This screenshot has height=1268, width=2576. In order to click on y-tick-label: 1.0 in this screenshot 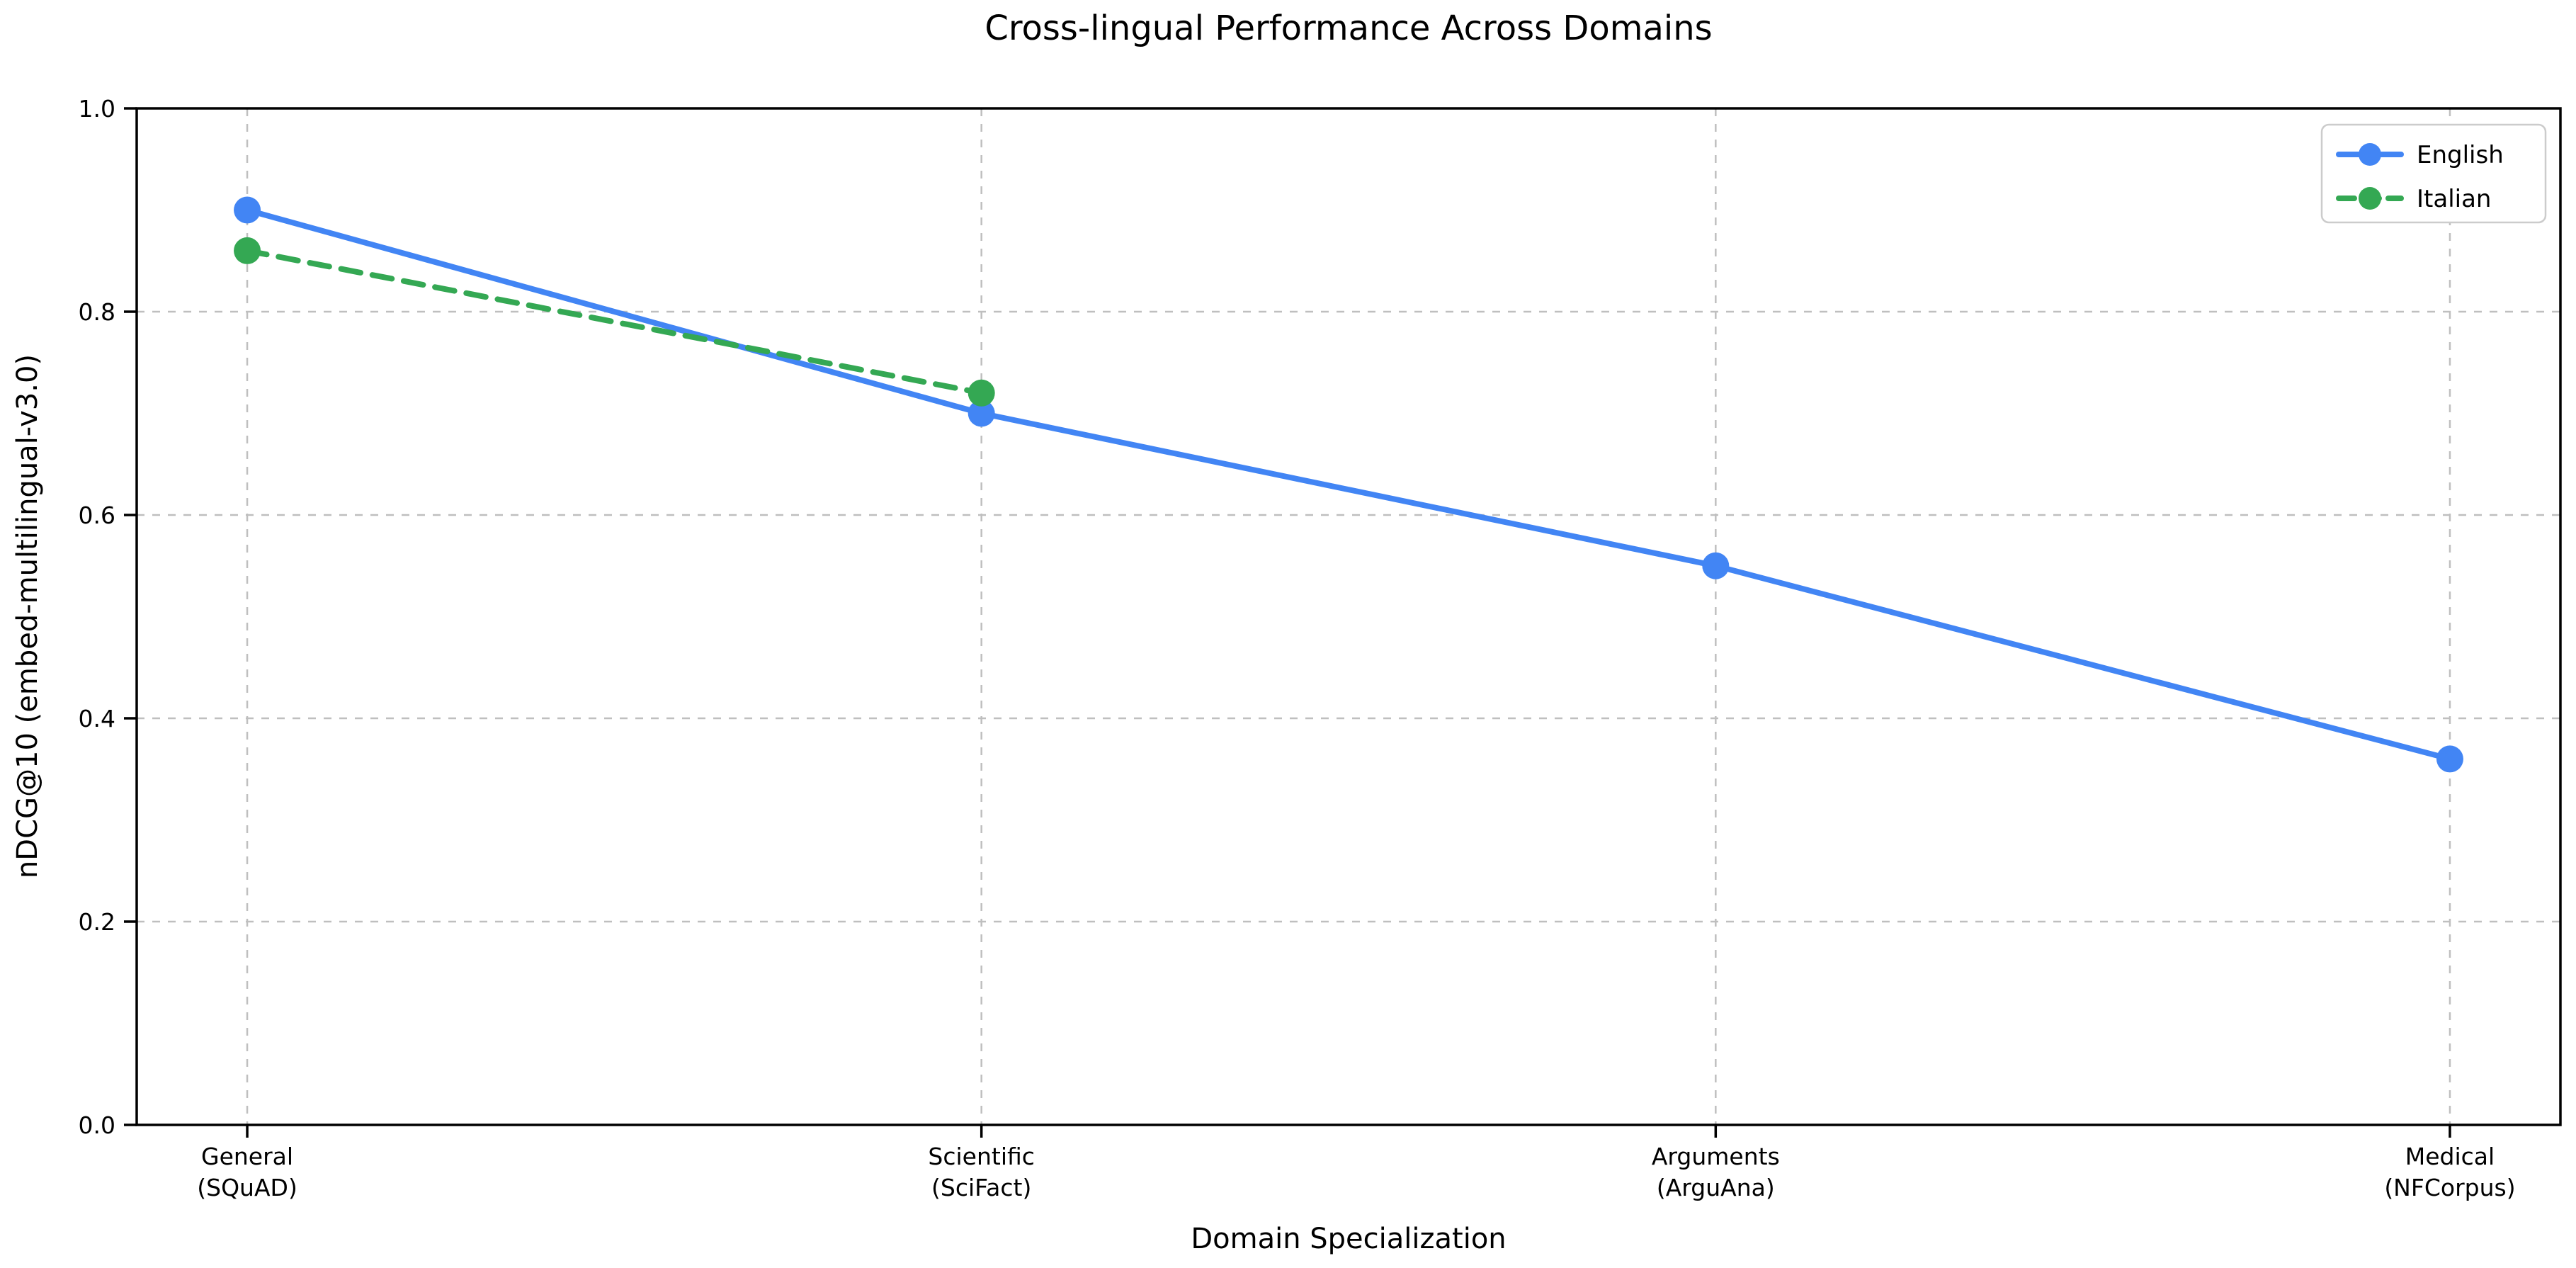, I will do `click(97, 109)`.